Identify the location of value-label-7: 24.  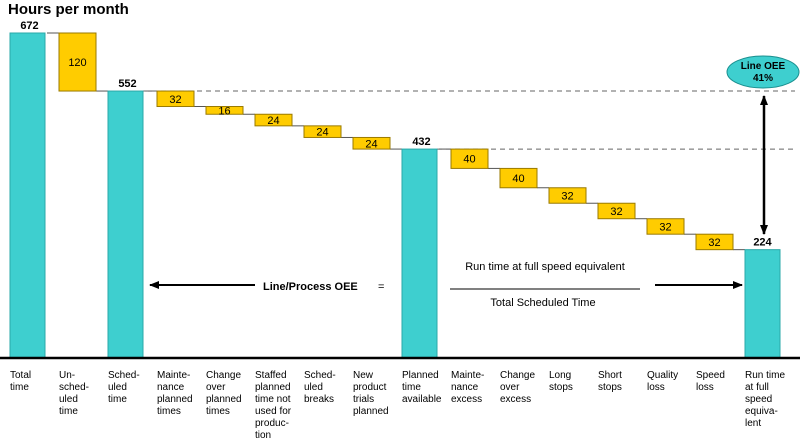
(371, 144).